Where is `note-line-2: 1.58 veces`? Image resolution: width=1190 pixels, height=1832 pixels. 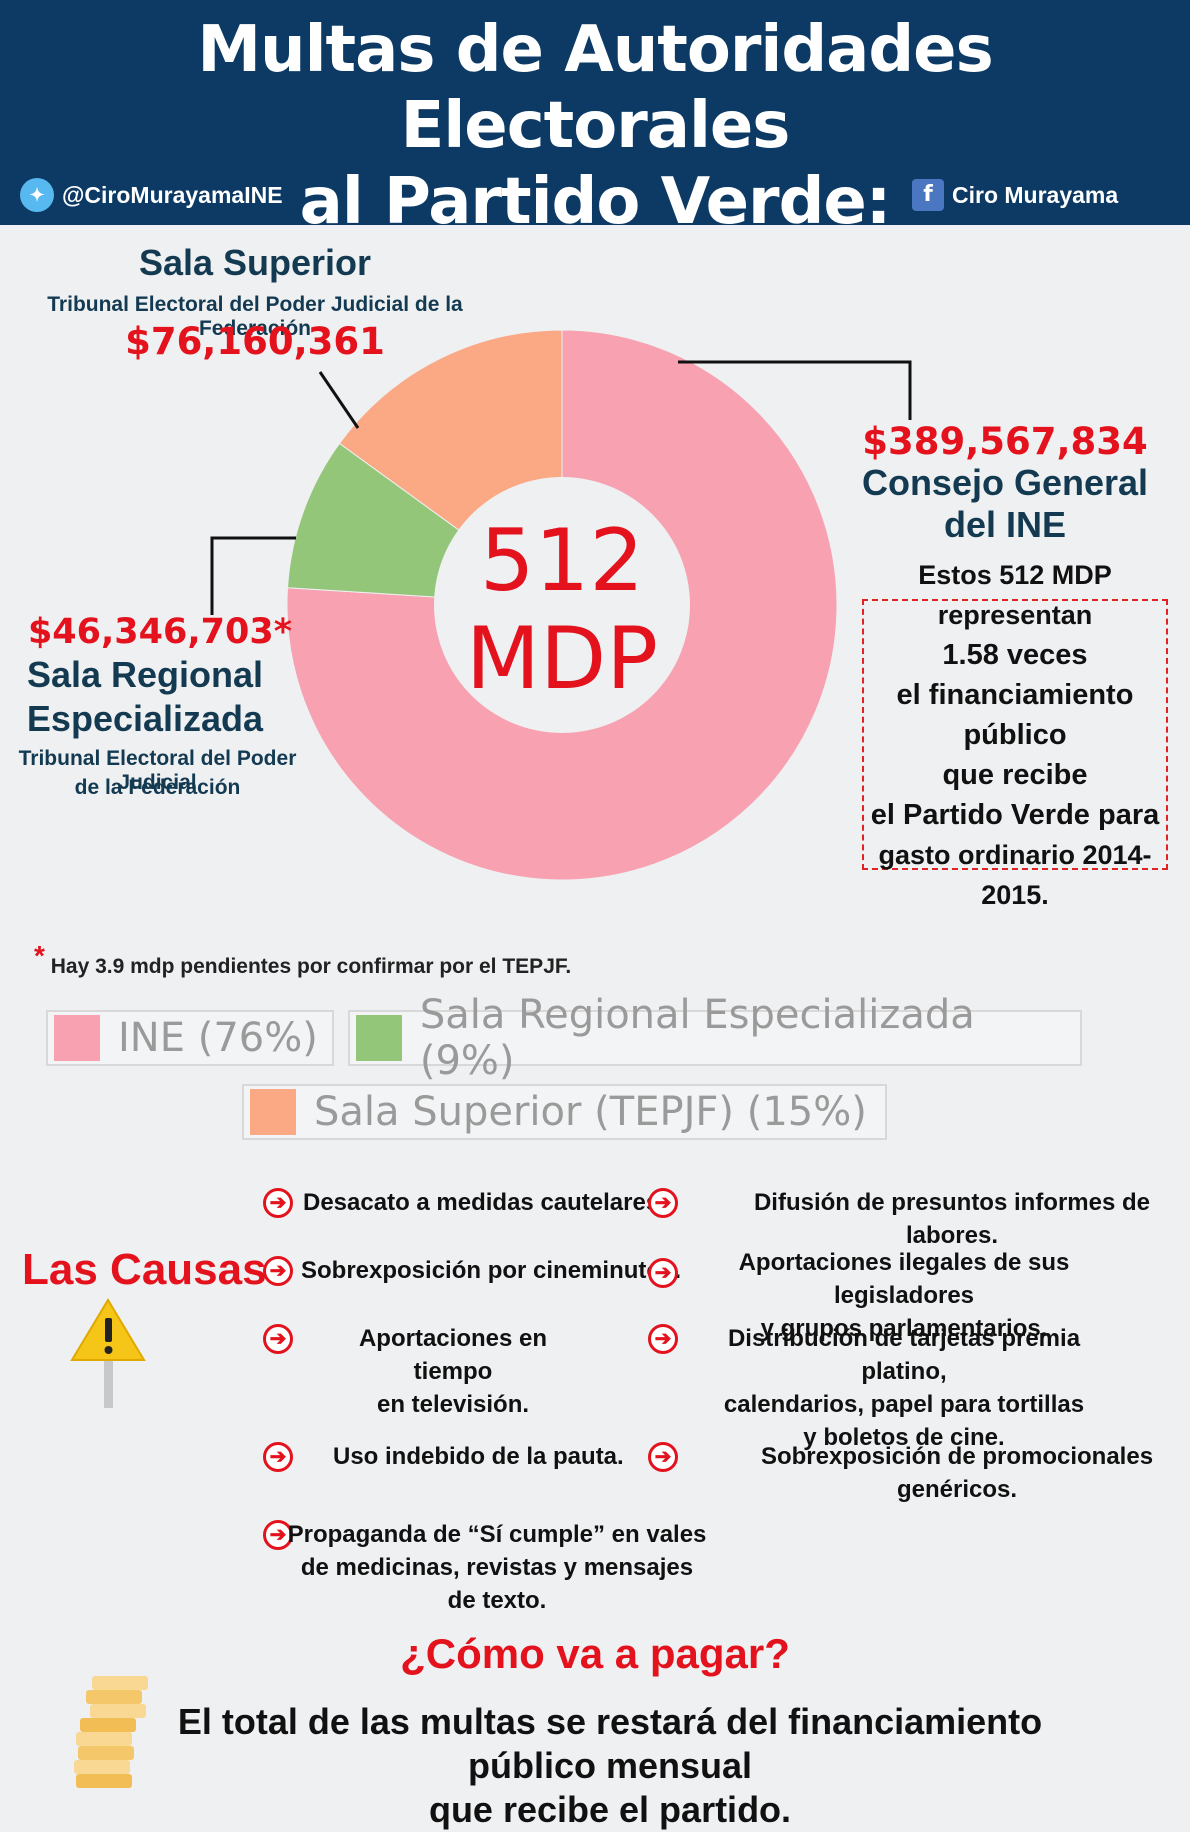 note-line-2: 1.58 veces is located at coordinates (1015, 654).